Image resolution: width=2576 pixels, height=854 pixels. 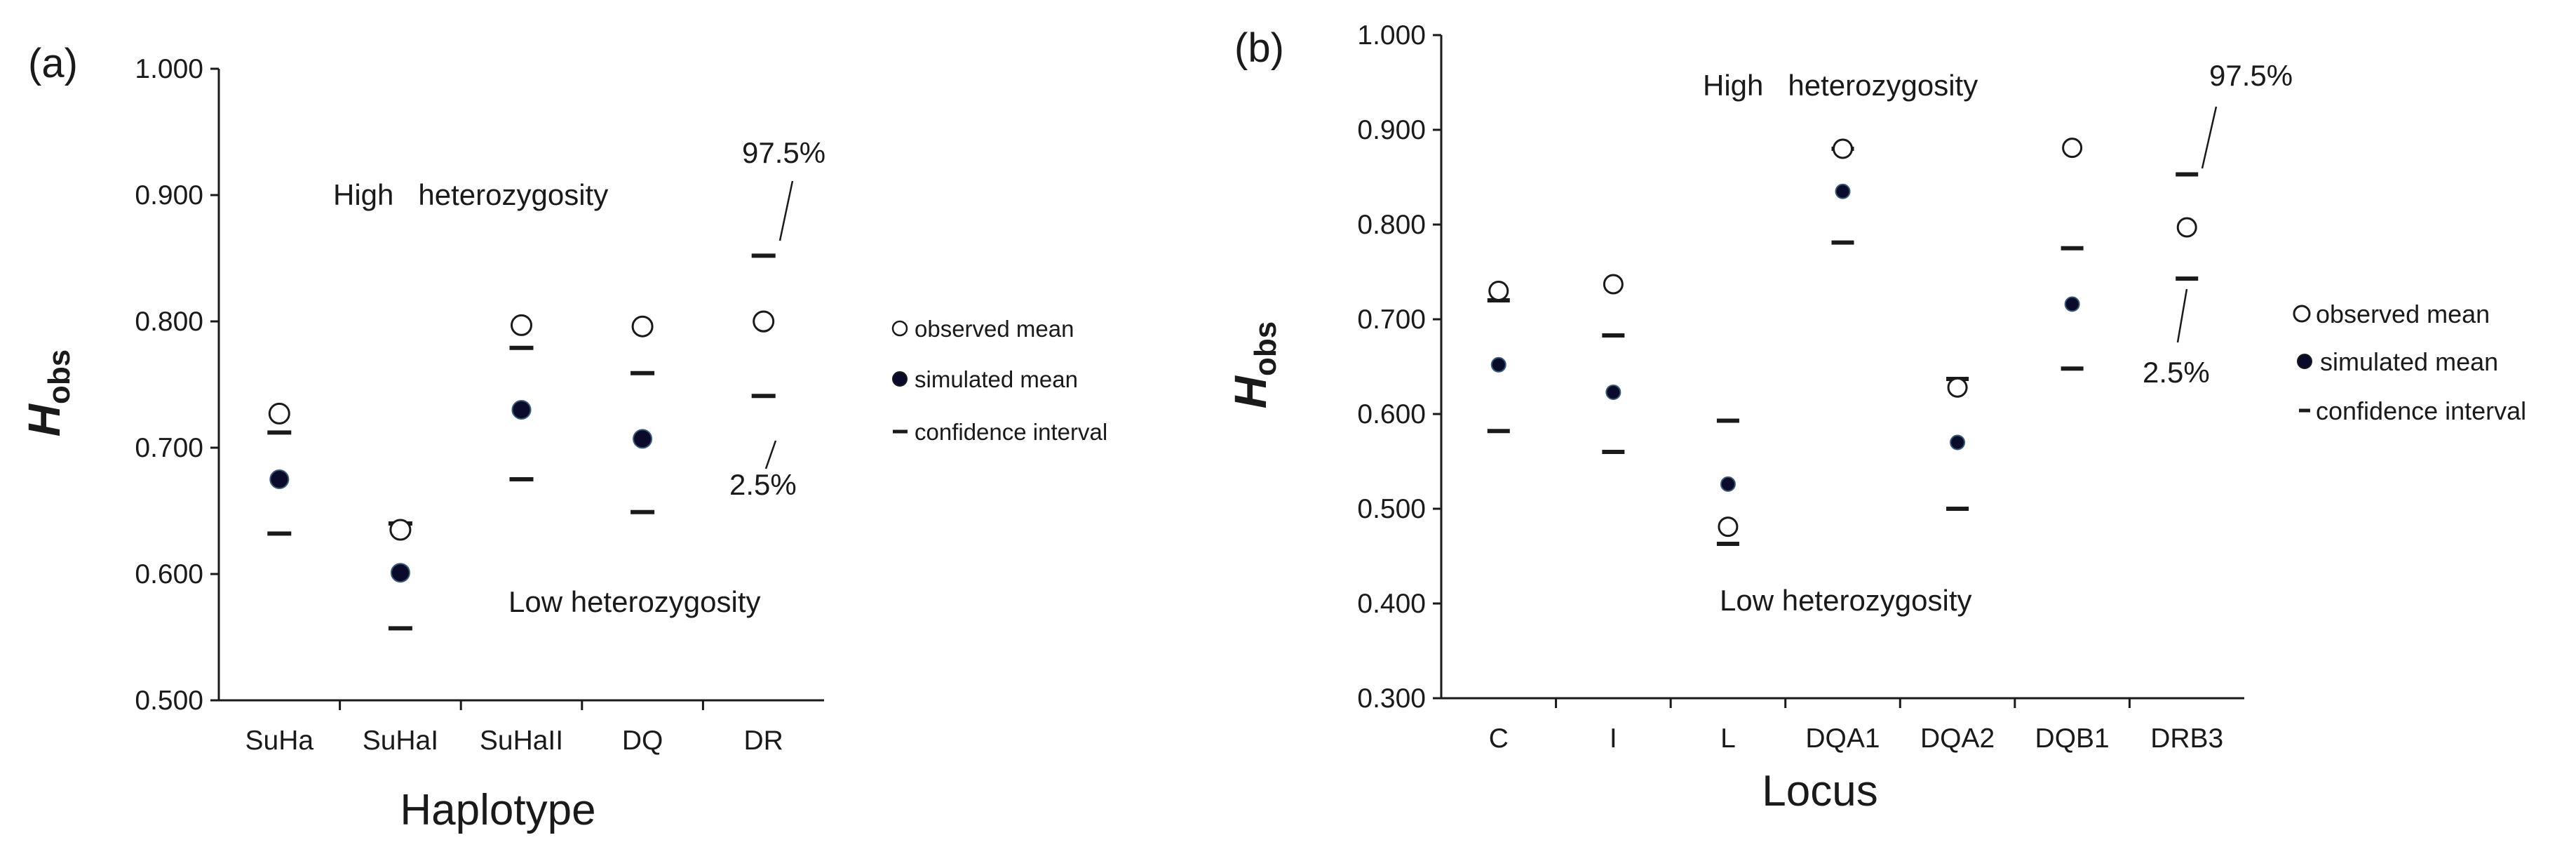 What do you see at coordinates (1259, 48) in the screenshot?
I see `panel-b-label: (b)` at bounding box center [1259, 48].